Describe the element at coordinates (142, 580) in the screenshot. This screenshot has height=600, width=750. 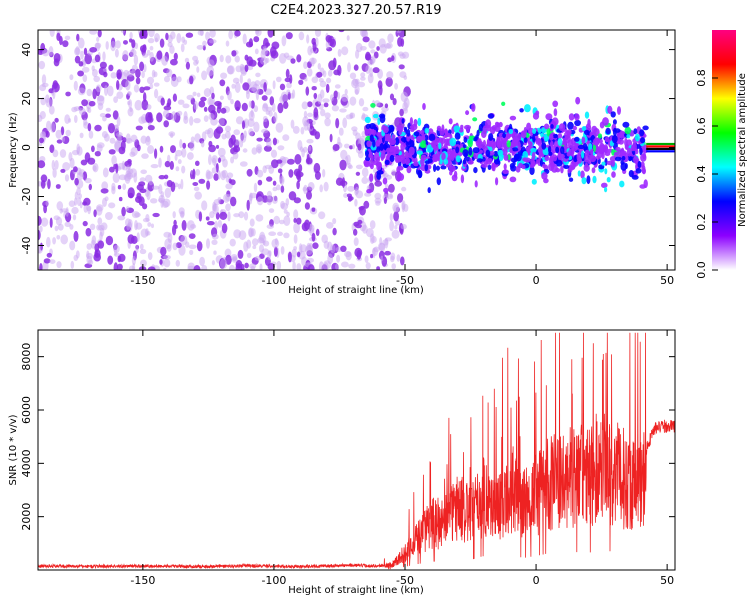
I see `x-tick-label: -150` at that location.